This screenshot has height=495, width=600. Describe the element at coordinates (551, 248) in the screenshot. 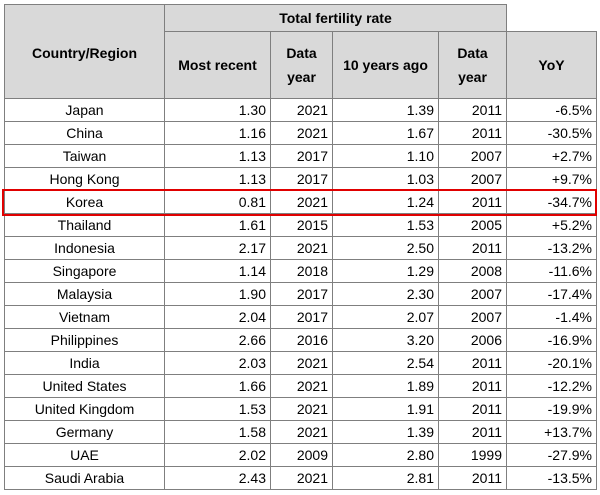

I see `cell-yoy: -13.2%` at that location.